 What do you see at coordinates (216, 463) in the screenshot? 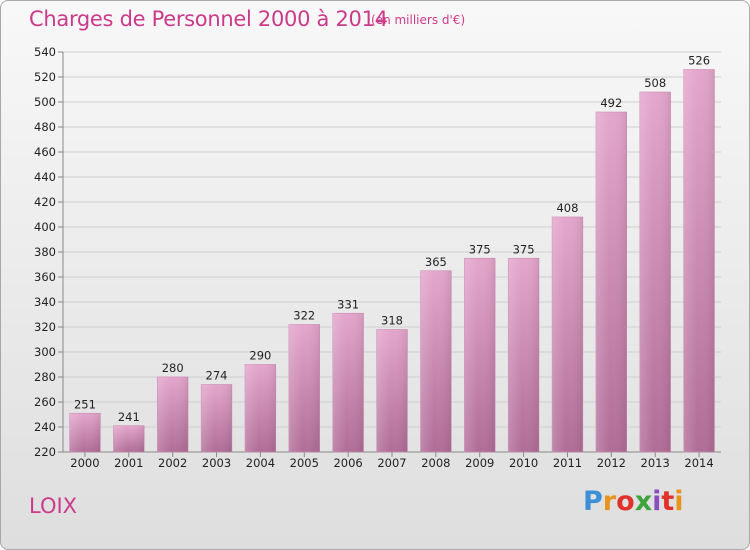
I see `x-tick-label: 2003` at bounding box center [216, 463].